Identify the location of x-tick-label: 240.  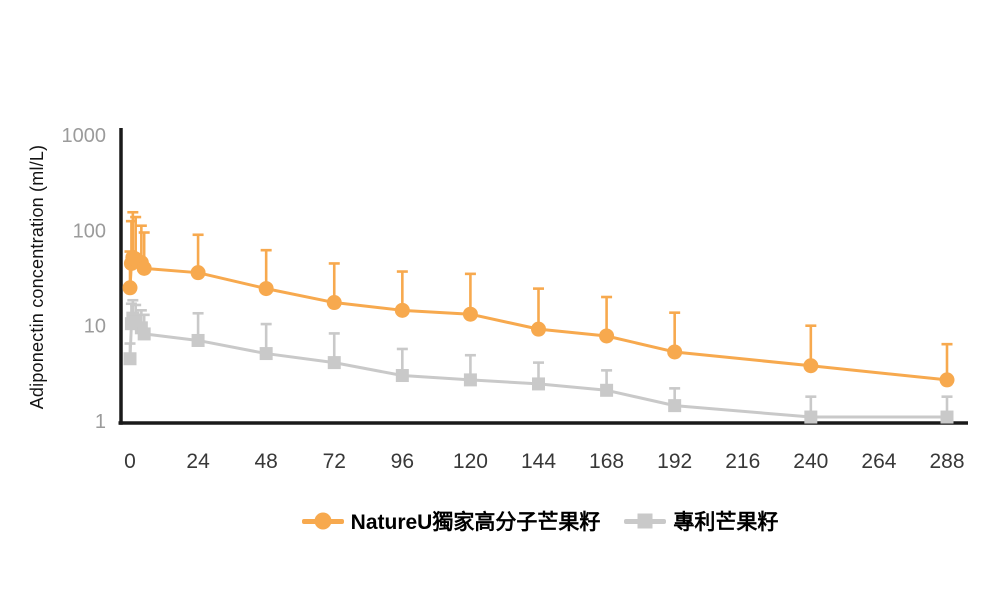
(810, 461).